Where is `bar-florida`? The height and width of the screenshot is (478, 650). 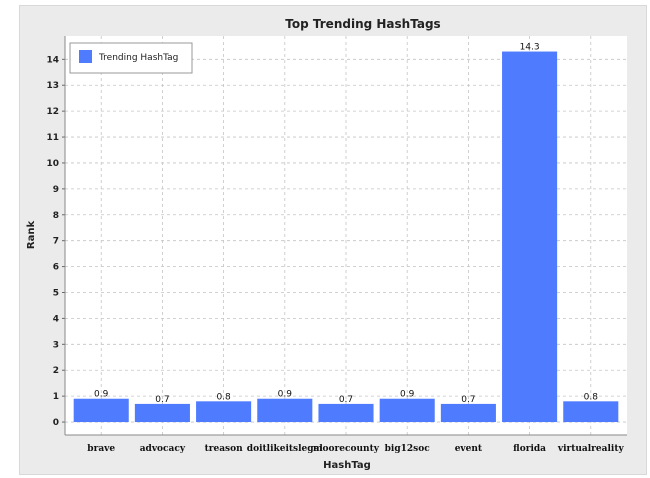
bar-florida is located at coordinates (530, 237).